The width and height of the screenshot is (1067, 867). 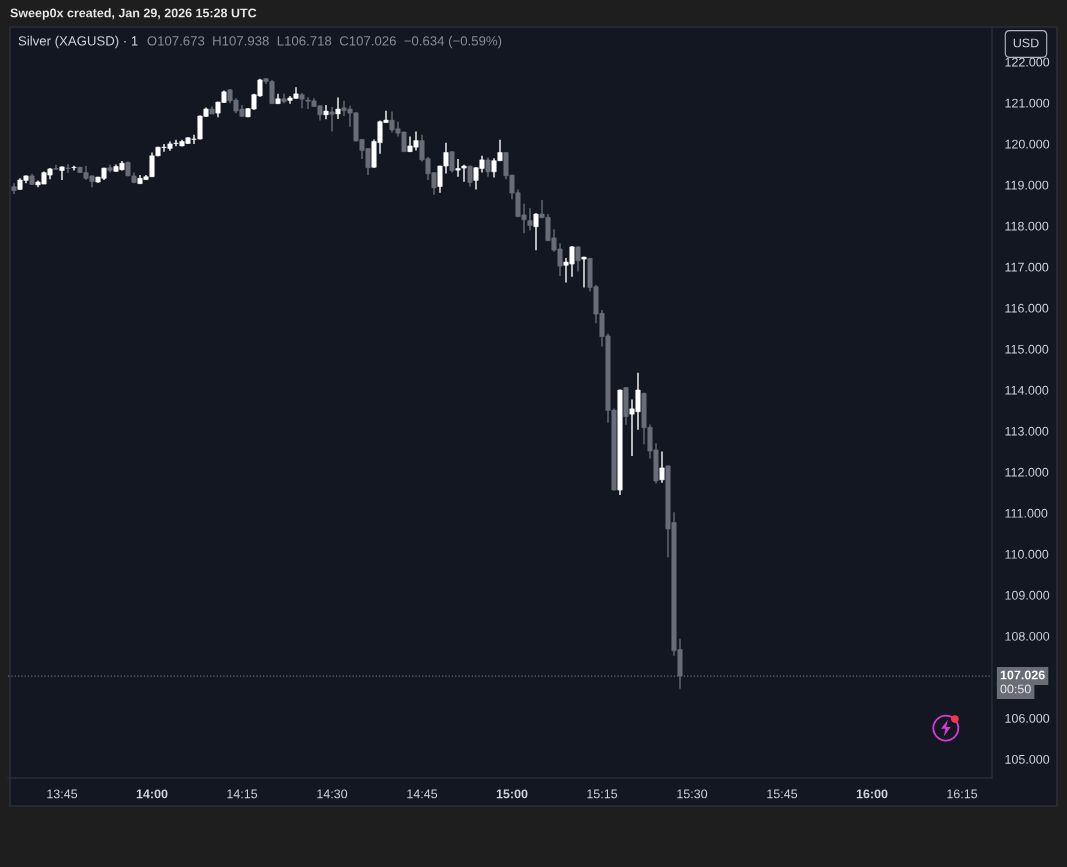 I want to click on x-tick-label: 16:15, so click(x=962, y=794).